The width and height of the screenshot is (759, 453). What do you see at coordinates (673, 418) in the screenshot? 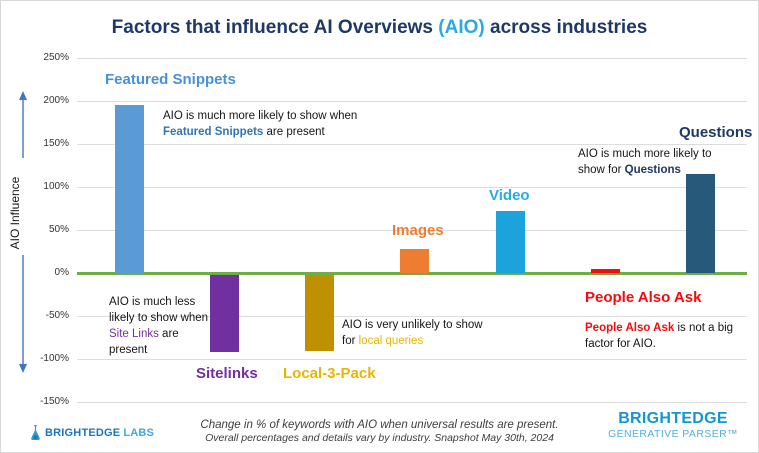
I see `parser-logo-brand: BRIGHTEDGE` at bounding box center [673, 418].